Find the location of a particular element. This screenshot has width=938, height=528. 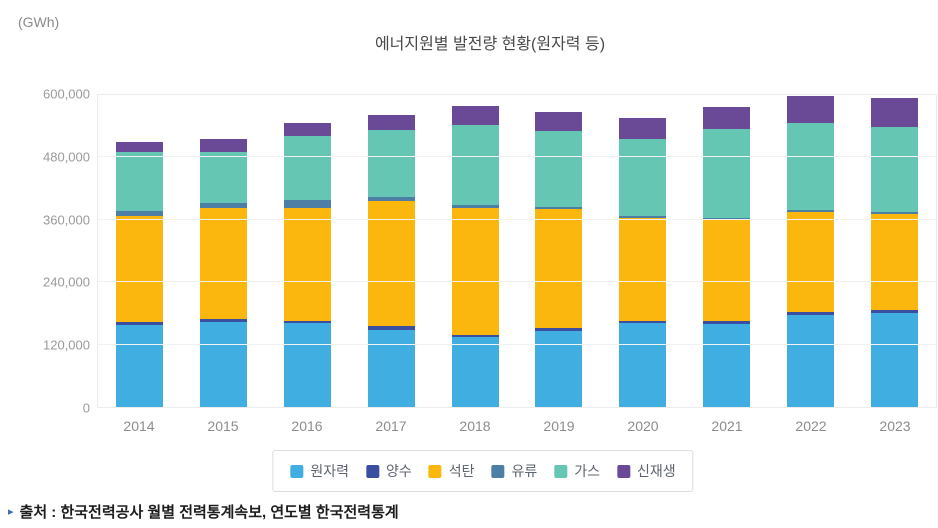

bar-2017 is located at coordinates (391, 261).